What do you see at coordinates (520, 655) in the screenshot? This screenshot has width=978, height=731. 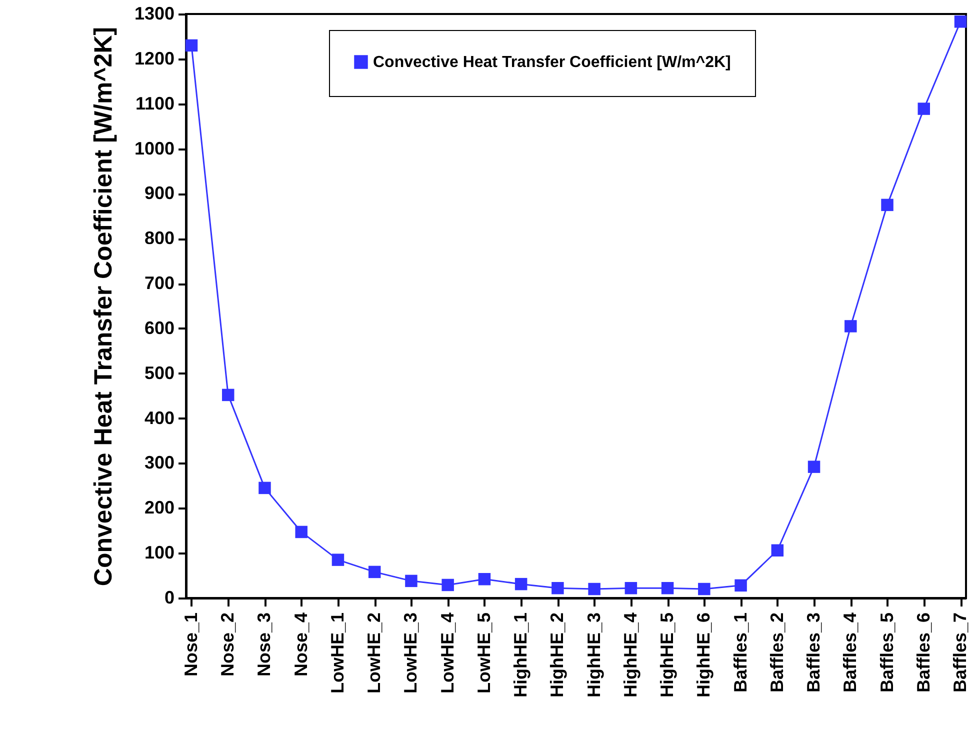 I see `x-tick-label: HighHE_1` at bounding box center [520, 655].